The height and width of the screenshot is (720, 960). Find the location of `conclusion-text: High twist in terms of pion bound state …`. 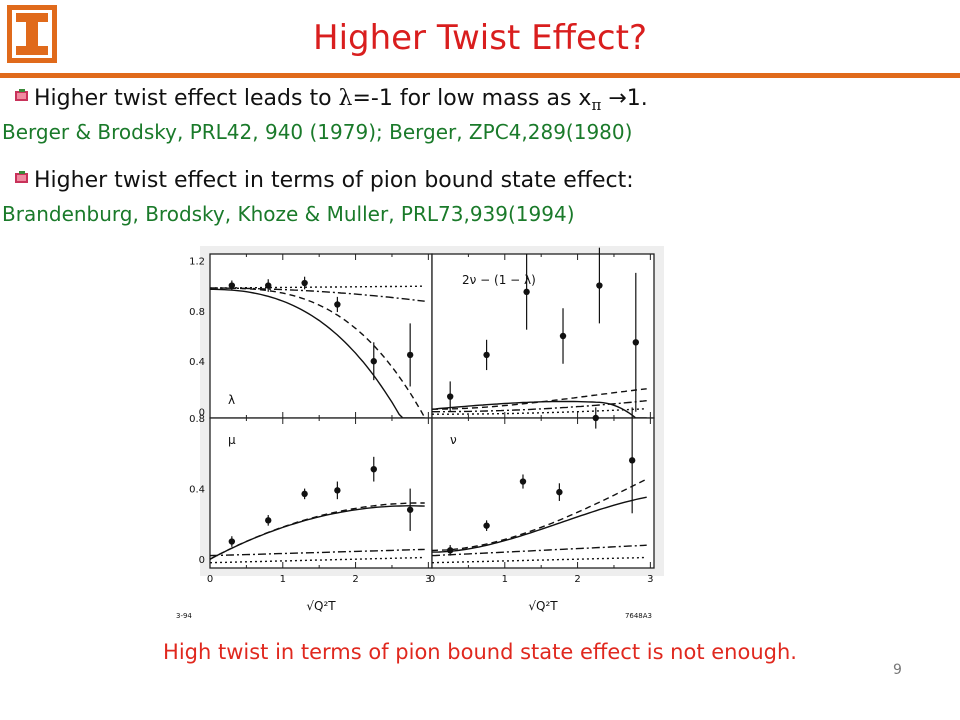

conclusion-text: High twist in terms of pion bound state … is located at coordinates (480, 652).